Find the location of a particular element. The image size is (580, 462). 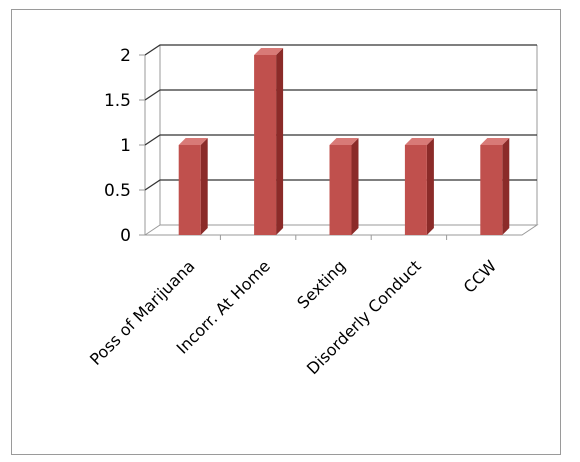

y-axis-ticks: 0 0.5 1 1.5 2 is located at coordinates (117, 146).